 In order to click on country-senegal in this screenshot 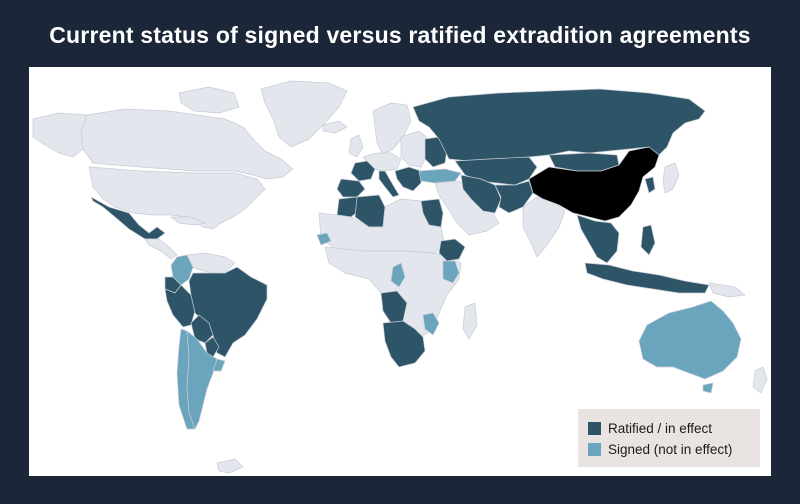, I will do `click(324, 239)`.